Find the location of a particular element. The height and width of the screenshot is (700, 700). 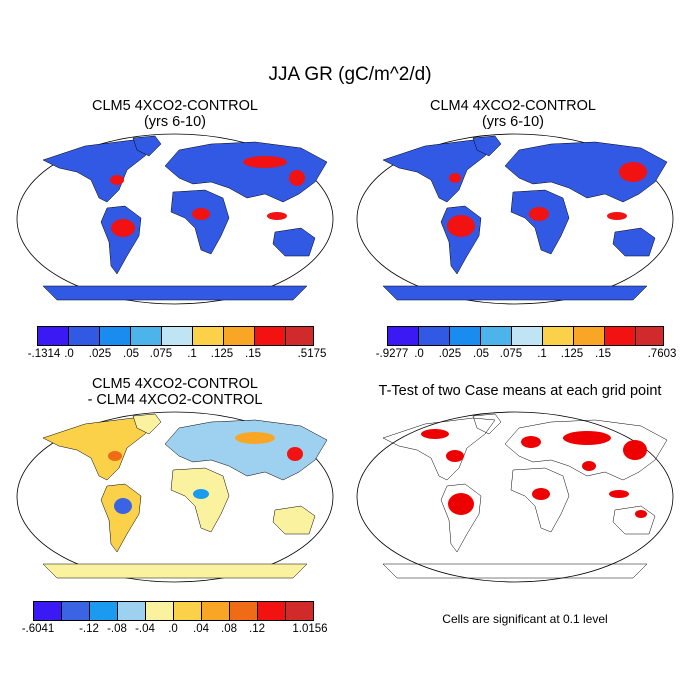

india-significant is located at coordinates (589, 466).